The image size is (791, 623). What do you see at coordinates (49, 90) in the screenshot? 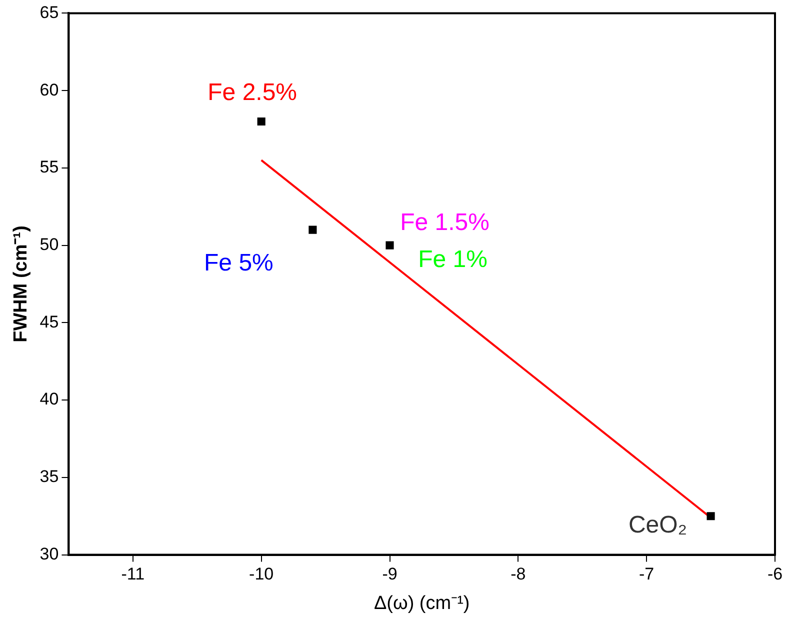
I see `y-tick-label: 60` at bounding box center [49, 90].